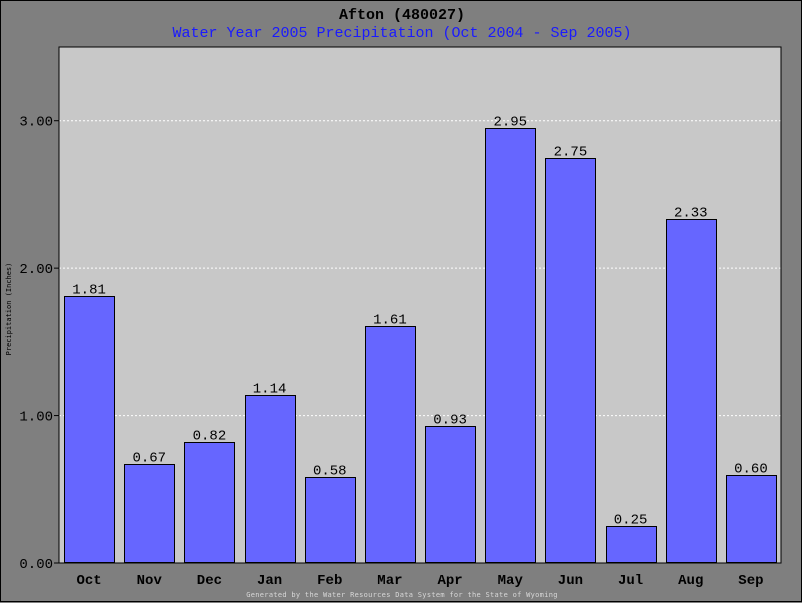 The height and width of the screenshot is (603, 802). What do you see at coordinates (630, 581) in the screenshot?
I see `x-category-label: Jul` at bounding box center [630, 581].